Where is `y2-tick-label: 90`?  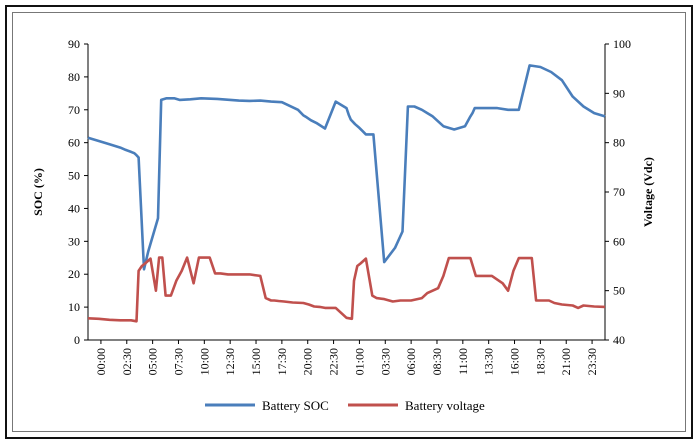 y2-tick-label: 90 is located at coordinates (619, 93).